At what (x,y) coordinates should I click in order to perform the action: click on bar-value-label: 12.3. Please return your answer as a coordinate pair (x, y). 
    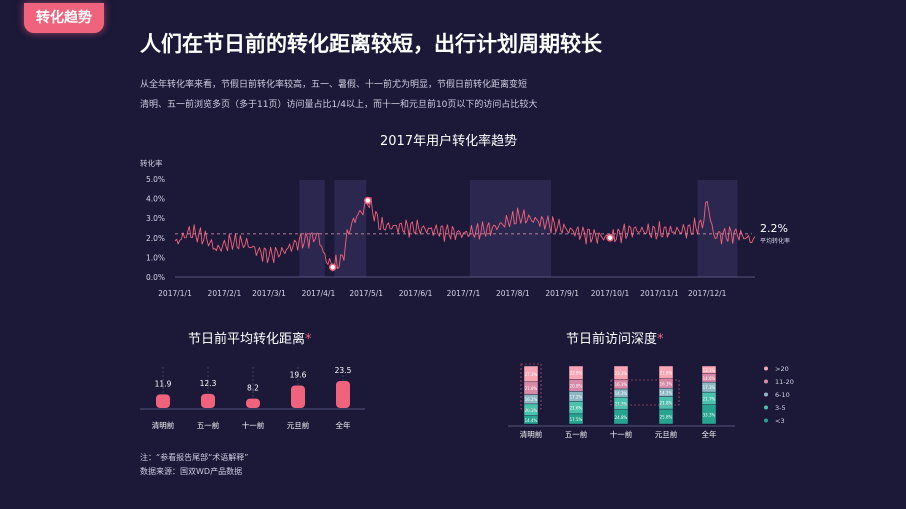
    Looking at the image, I should click on (208, 383).